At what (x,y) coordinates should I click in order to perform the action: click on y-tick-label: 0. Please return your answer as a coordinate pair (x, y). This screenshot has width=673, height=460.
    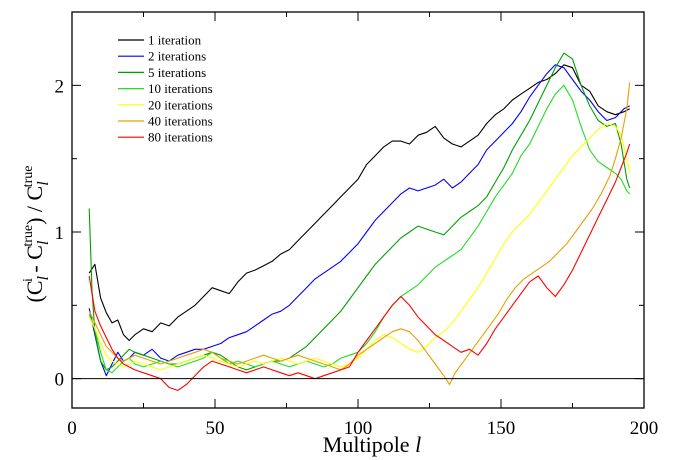
    Looking at the image, I should click on (60, 380).